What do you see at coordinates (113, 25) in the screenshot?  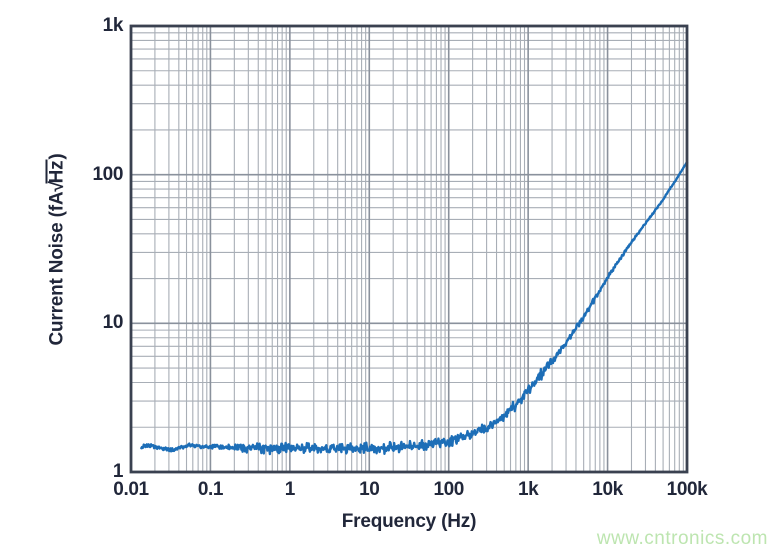 I see `y-tick-label: 1k` at bounding box center [113, 25].